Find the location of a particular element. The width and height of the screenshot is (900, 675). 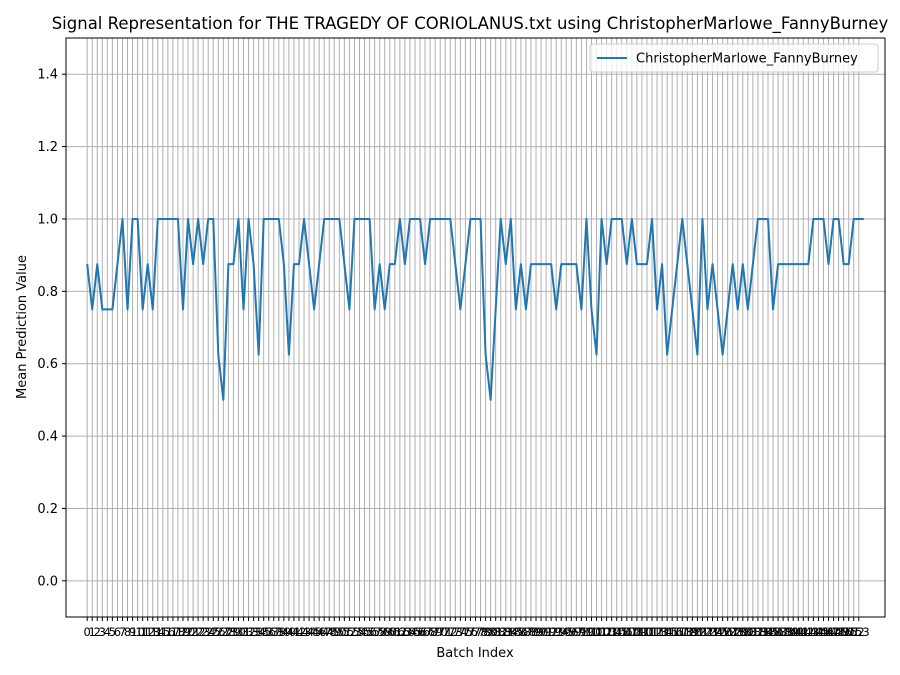

x-tick-label: 19 is located at coordinates (183, 632).